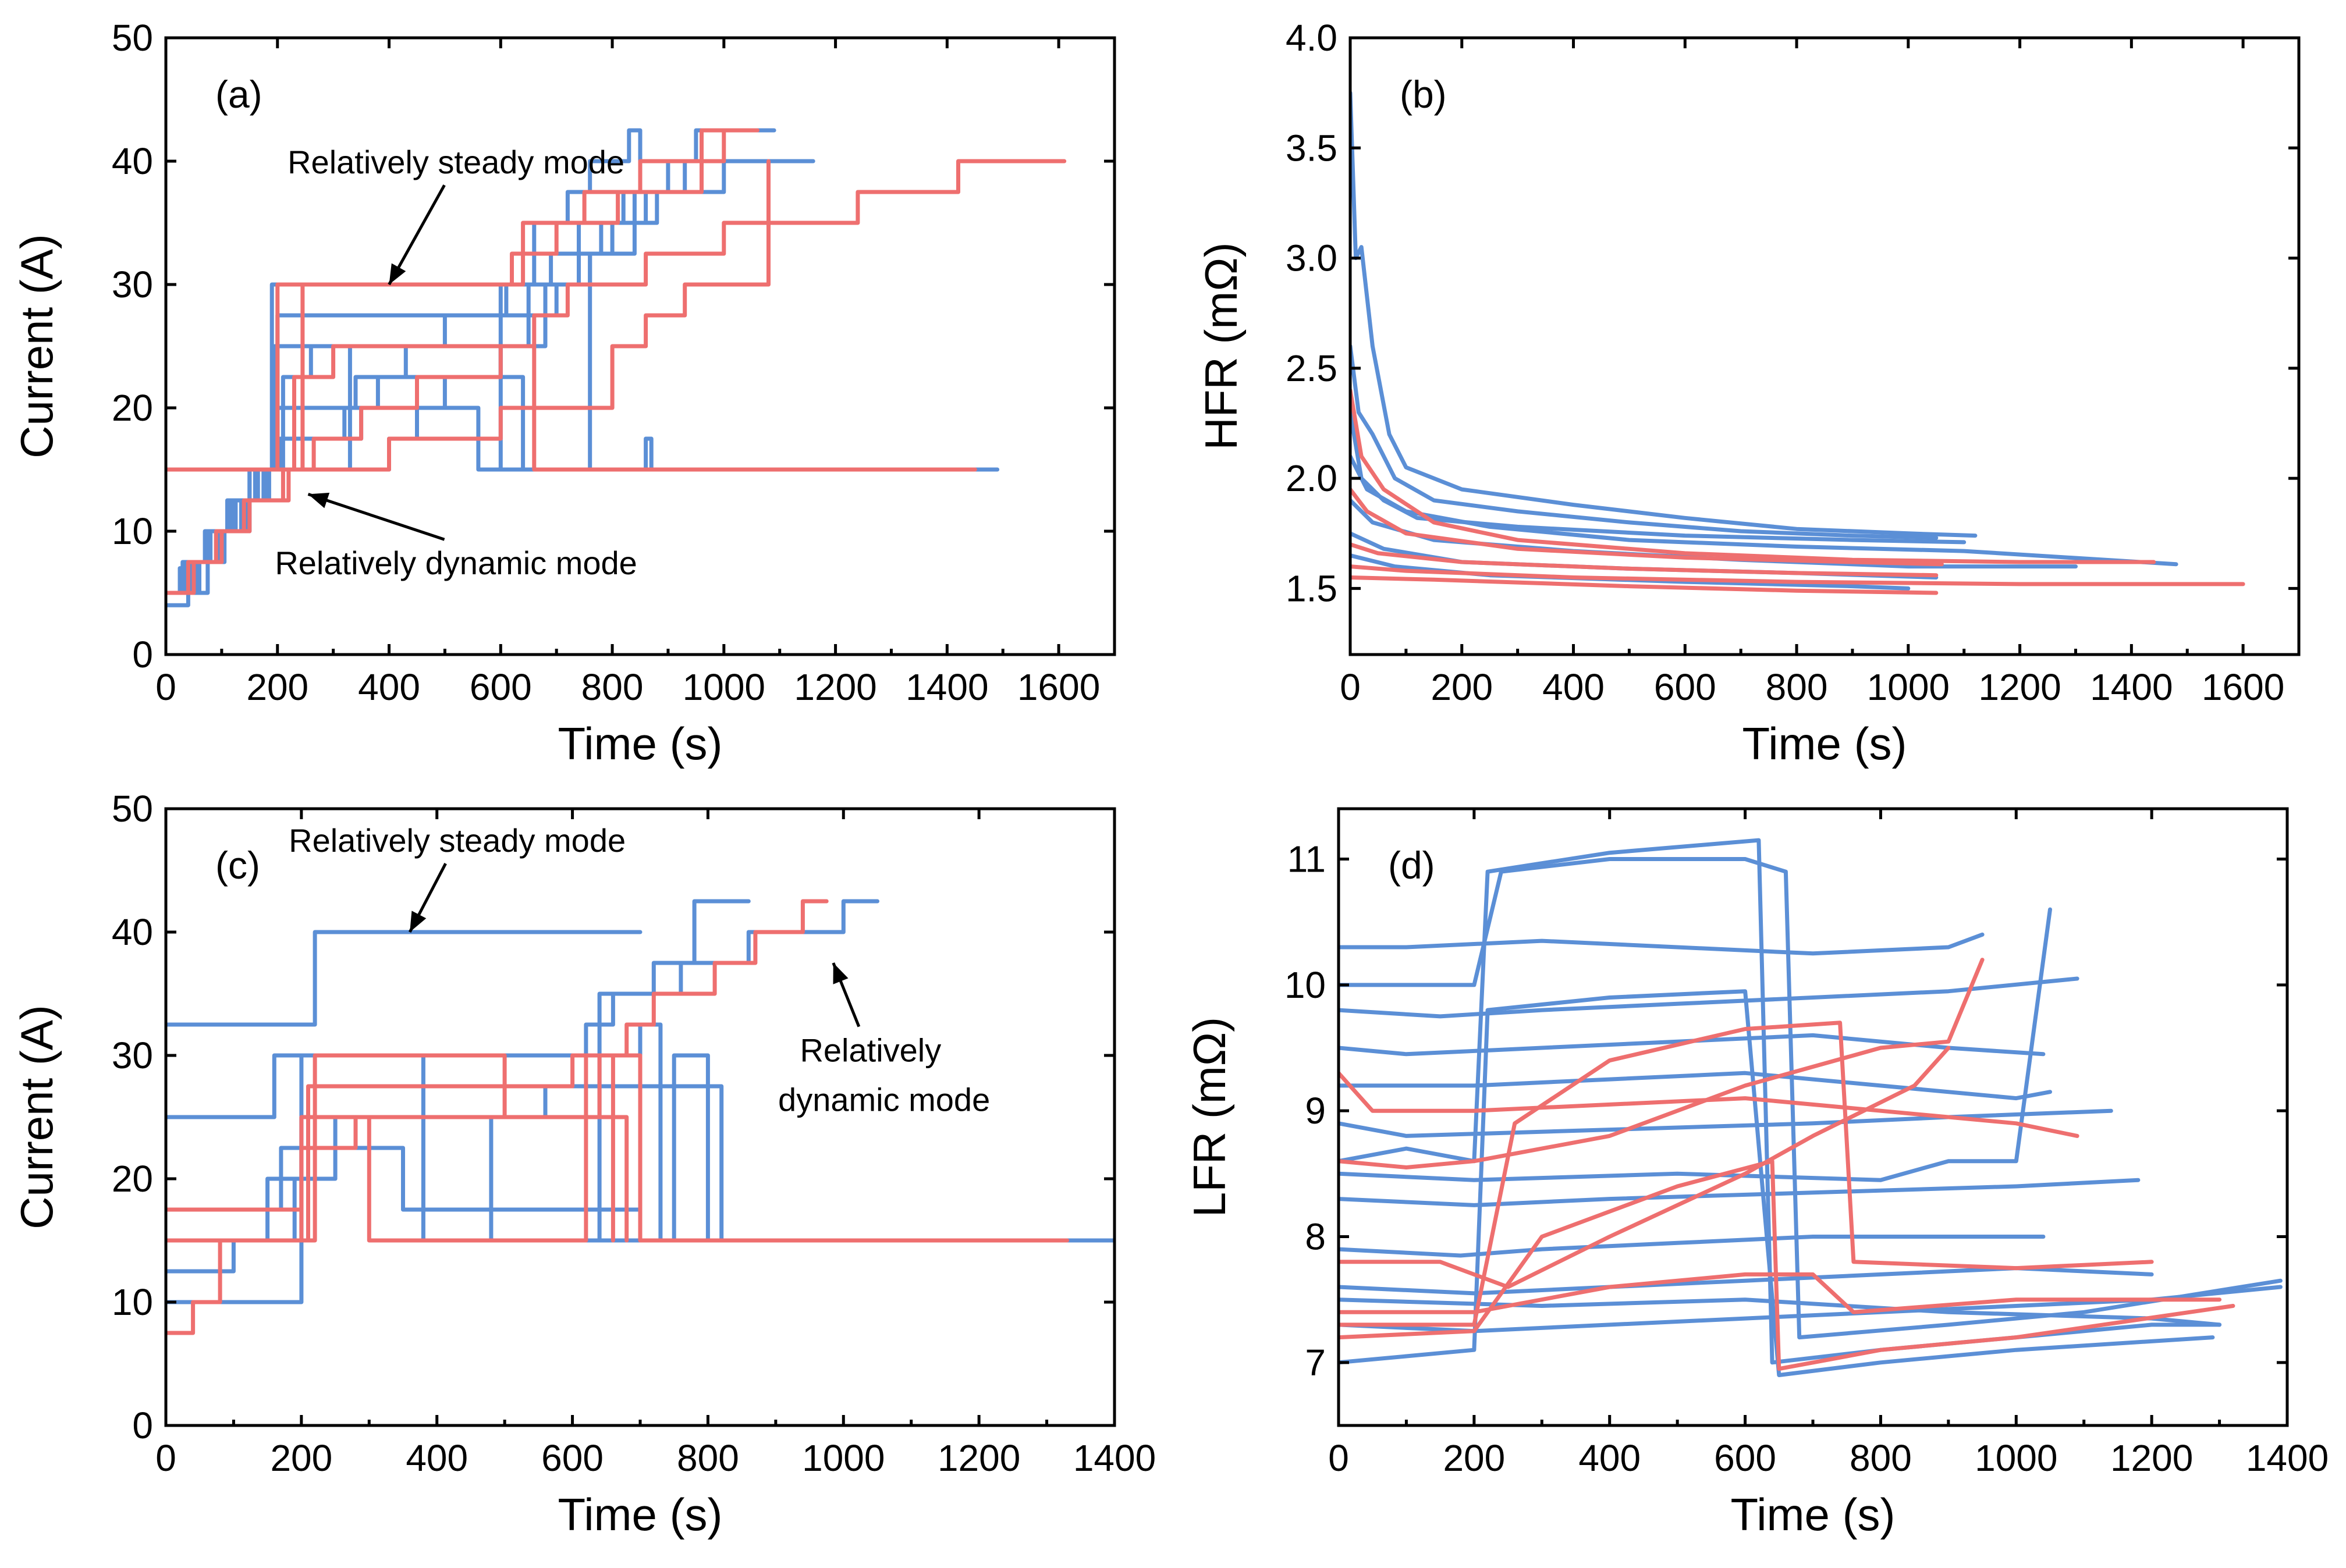 This screenshot has width=2346, height=1568. What do you see at coordinates (1209, 1117) in the screenshot?
I see `y-axis-title: LFR (mΩ)` at bounding box center [1209, 1117].